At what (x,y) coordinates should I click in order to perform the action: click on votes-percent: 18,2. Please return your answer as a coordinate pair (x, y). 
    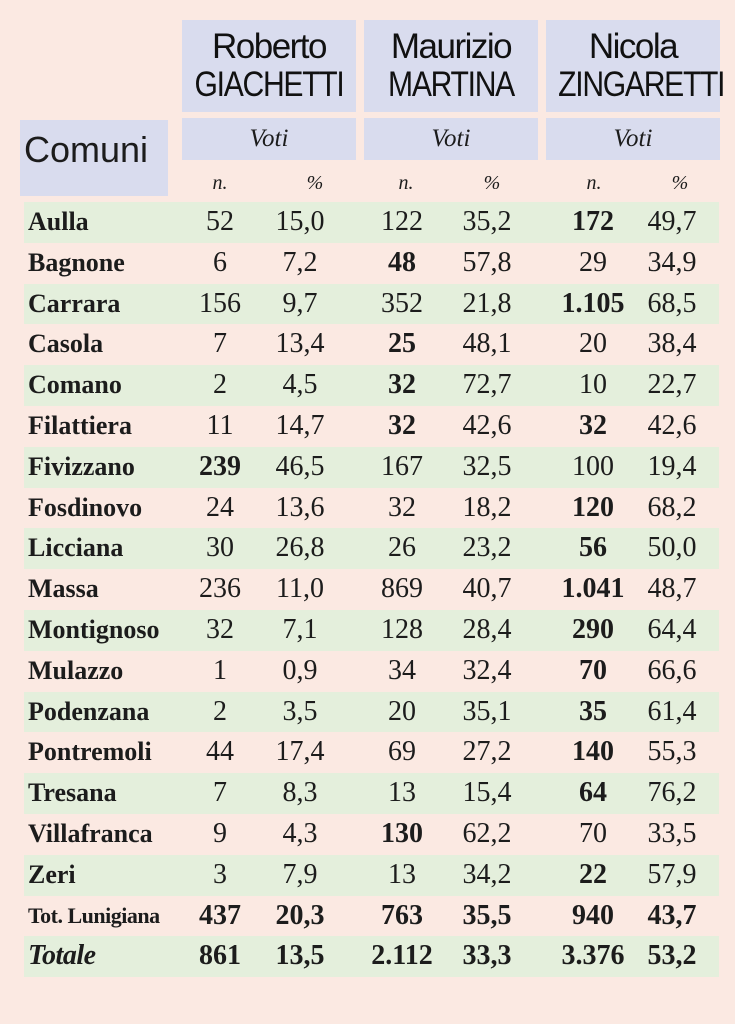
    Looking at the image, I should click on (487, 507).